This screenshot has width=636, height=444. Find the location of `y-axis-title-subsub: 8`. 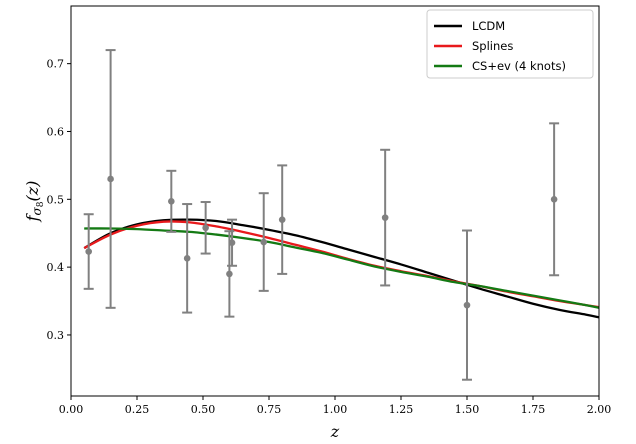

y-axis-title-subsub: 8 is located at coordinates (41, 204).